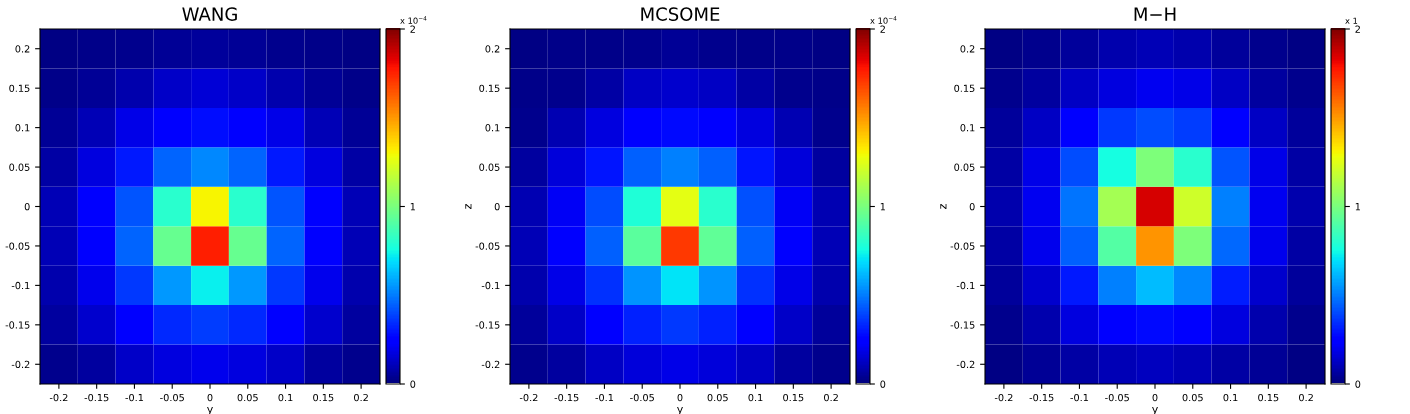 The width and height of the screenshot is (1410, 414). Describe the element at coordinates (1155, 14) in the screenshot. I see `chart-title: M−H` at that location.